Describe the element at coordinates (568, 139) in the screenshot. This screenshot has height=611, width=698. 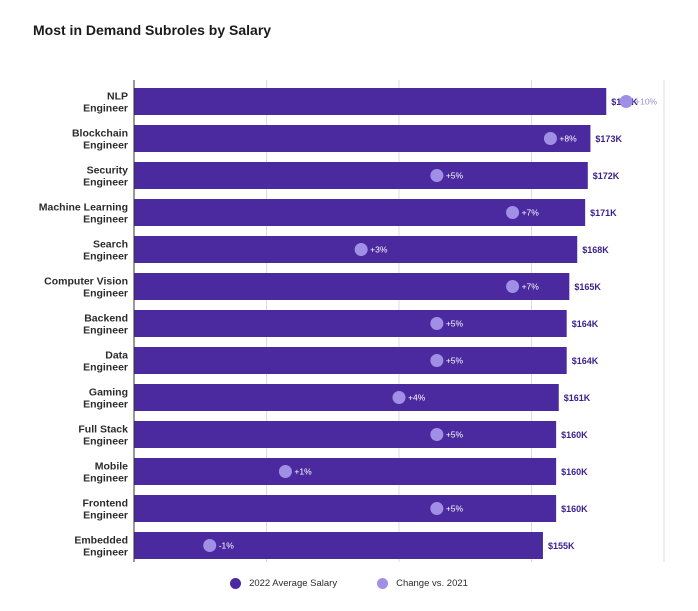
I see `change-value-label: +8%` at that location.